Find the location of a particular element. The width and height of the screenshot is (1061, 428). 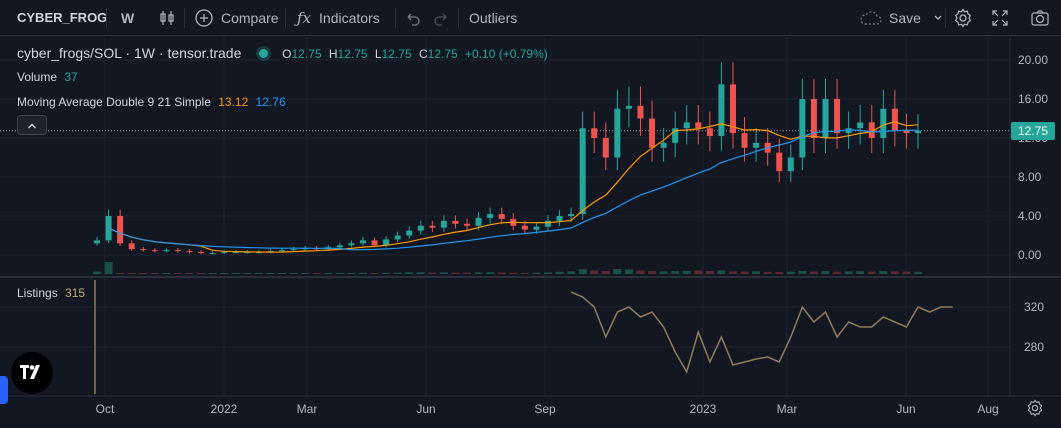

open-label: O is located at coordinates (287, 54).